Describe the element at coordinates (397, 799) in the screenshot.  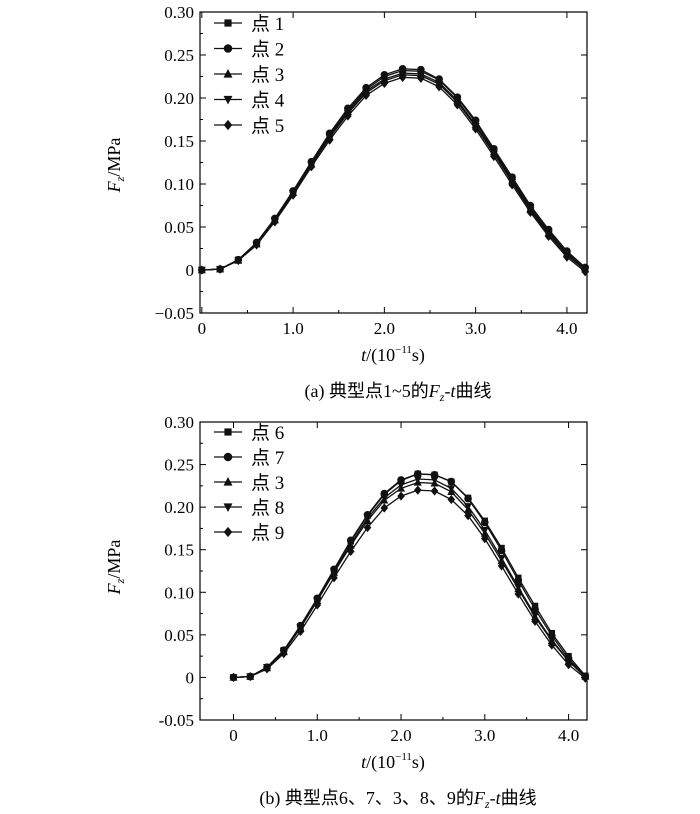
I see `figure-caption: (b) 典型点6、7、3、8、9的Fz-t曲线` at that location.